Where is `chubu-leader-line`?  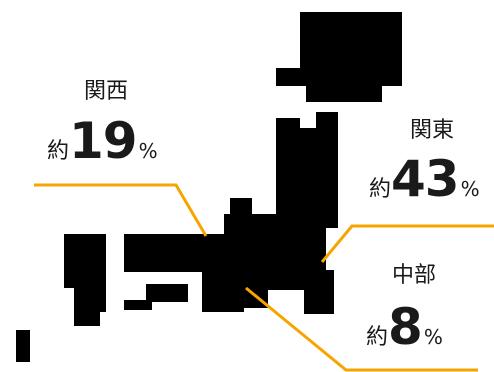
chubu-leader-line is located at coordinates (361, 329).